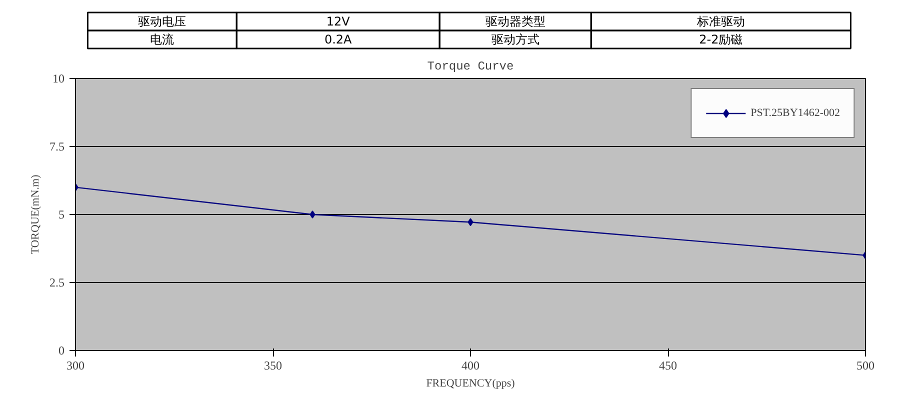 This screenshot has height=393, width=907. What do you see at coordinates (75, 365) in the screenshot?
I see `x-tick-label: 300` at bounding box center [75, 365].